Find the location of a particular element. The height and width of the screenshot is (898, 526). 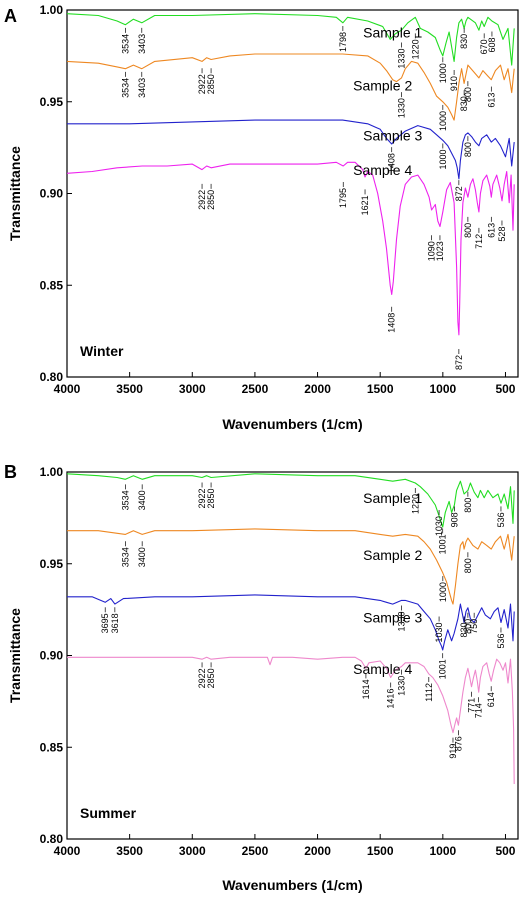

panel-letter: A is located at coordinates (10, 16).